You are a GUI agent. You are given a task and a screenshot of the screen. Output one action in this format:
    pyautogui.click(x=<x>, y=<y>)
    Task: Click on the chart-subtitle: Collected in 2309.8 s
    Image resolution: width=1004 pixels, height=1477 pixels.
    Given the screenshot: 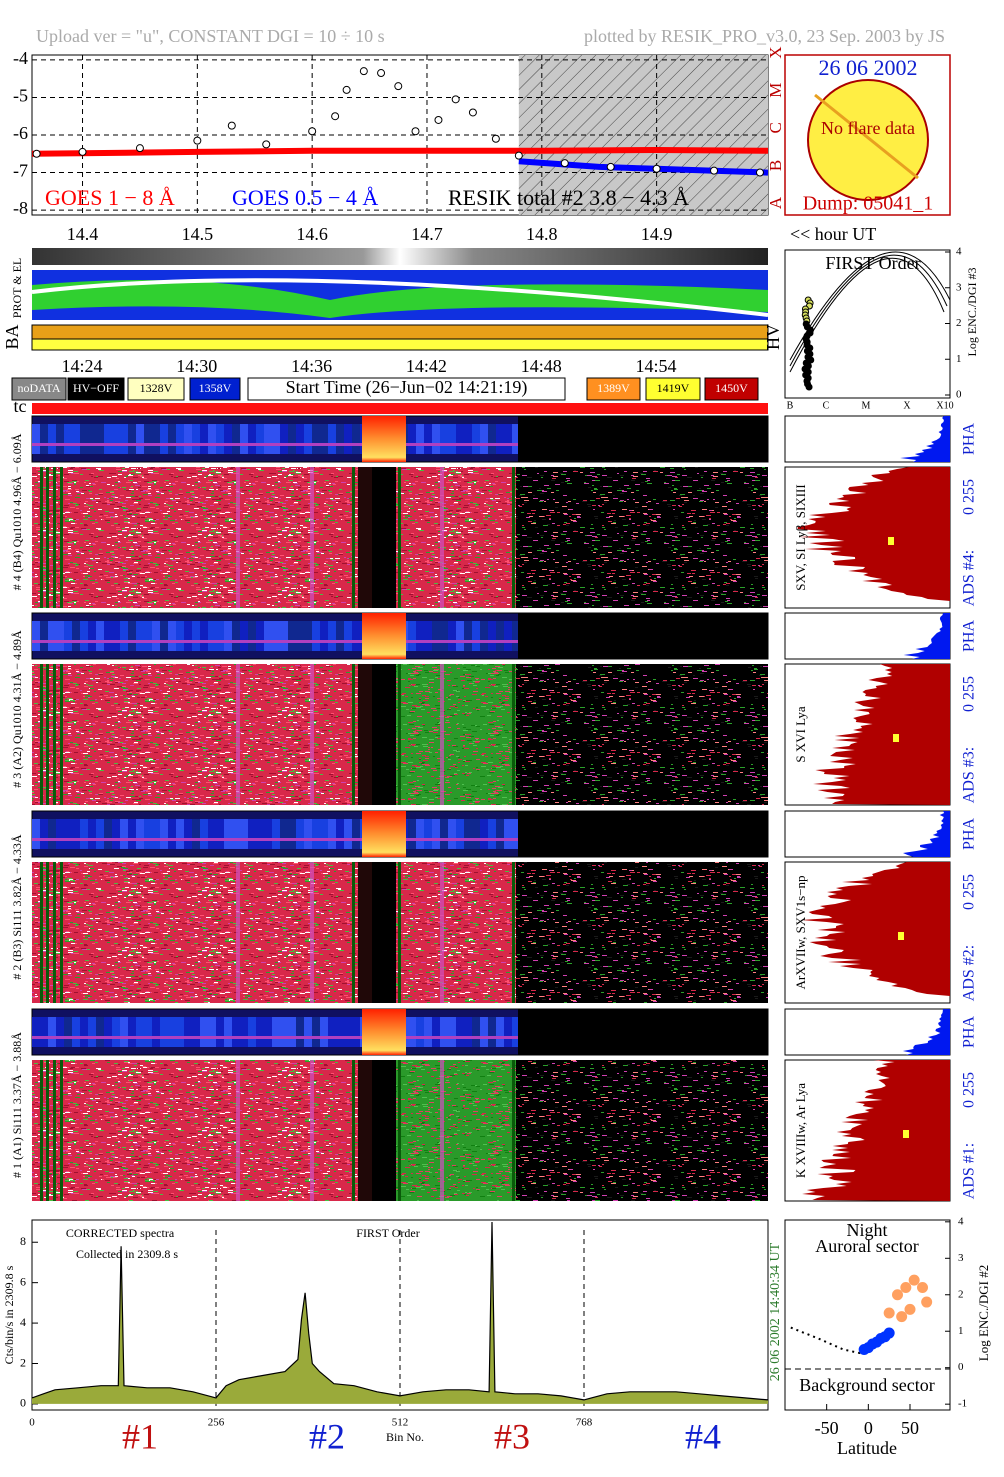 What is the action you would take?
    pyautogui.click(x=127, y=1254)
    